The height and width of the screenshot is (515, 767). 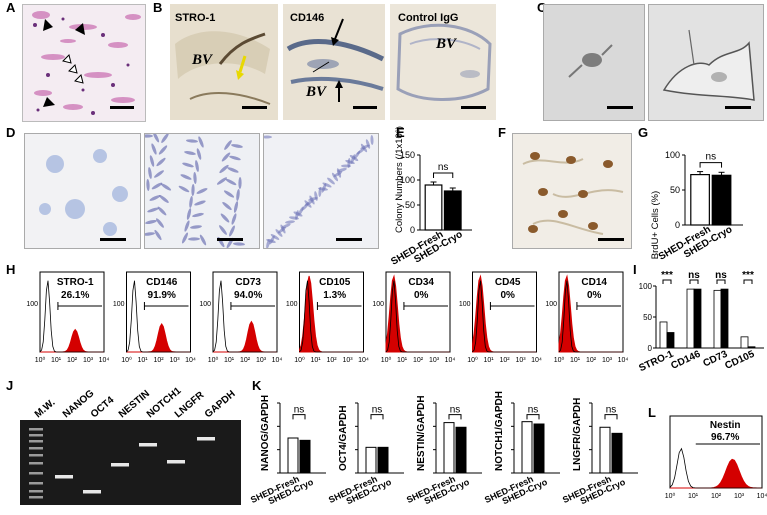 What do you see at coordinates (343, 438) in the screenshot?
I see `y-axis-label: OCT4/GAPDH` at bounding box center [343, 438].